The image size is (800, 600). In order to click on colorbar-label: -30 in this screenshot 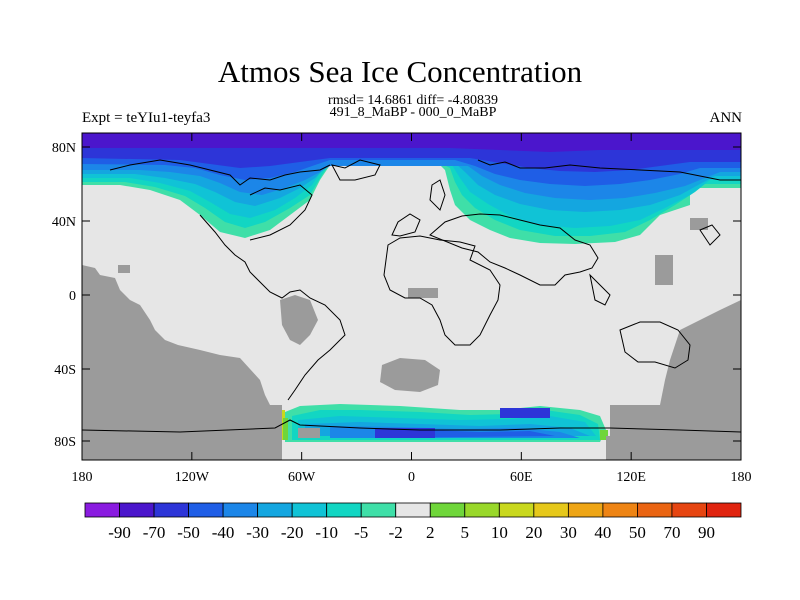, I will do `click(257, 532)`.